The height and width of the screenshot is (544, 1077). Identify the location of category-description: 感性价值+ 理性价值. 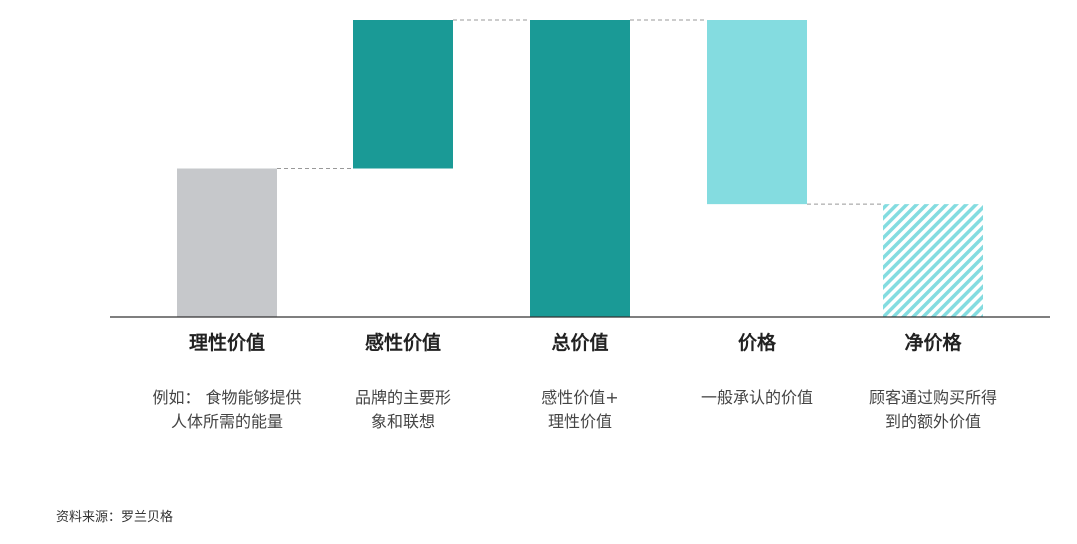
(580, 410).